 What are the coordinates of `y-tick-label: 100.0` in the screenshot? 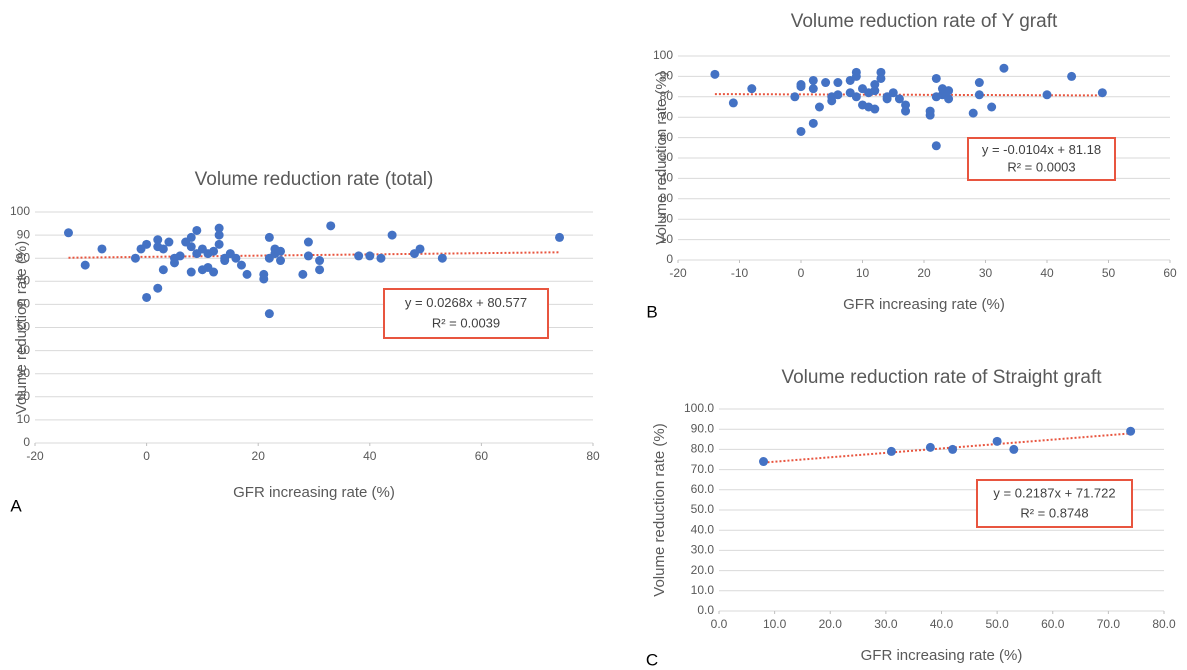 It's located at (699, 408).